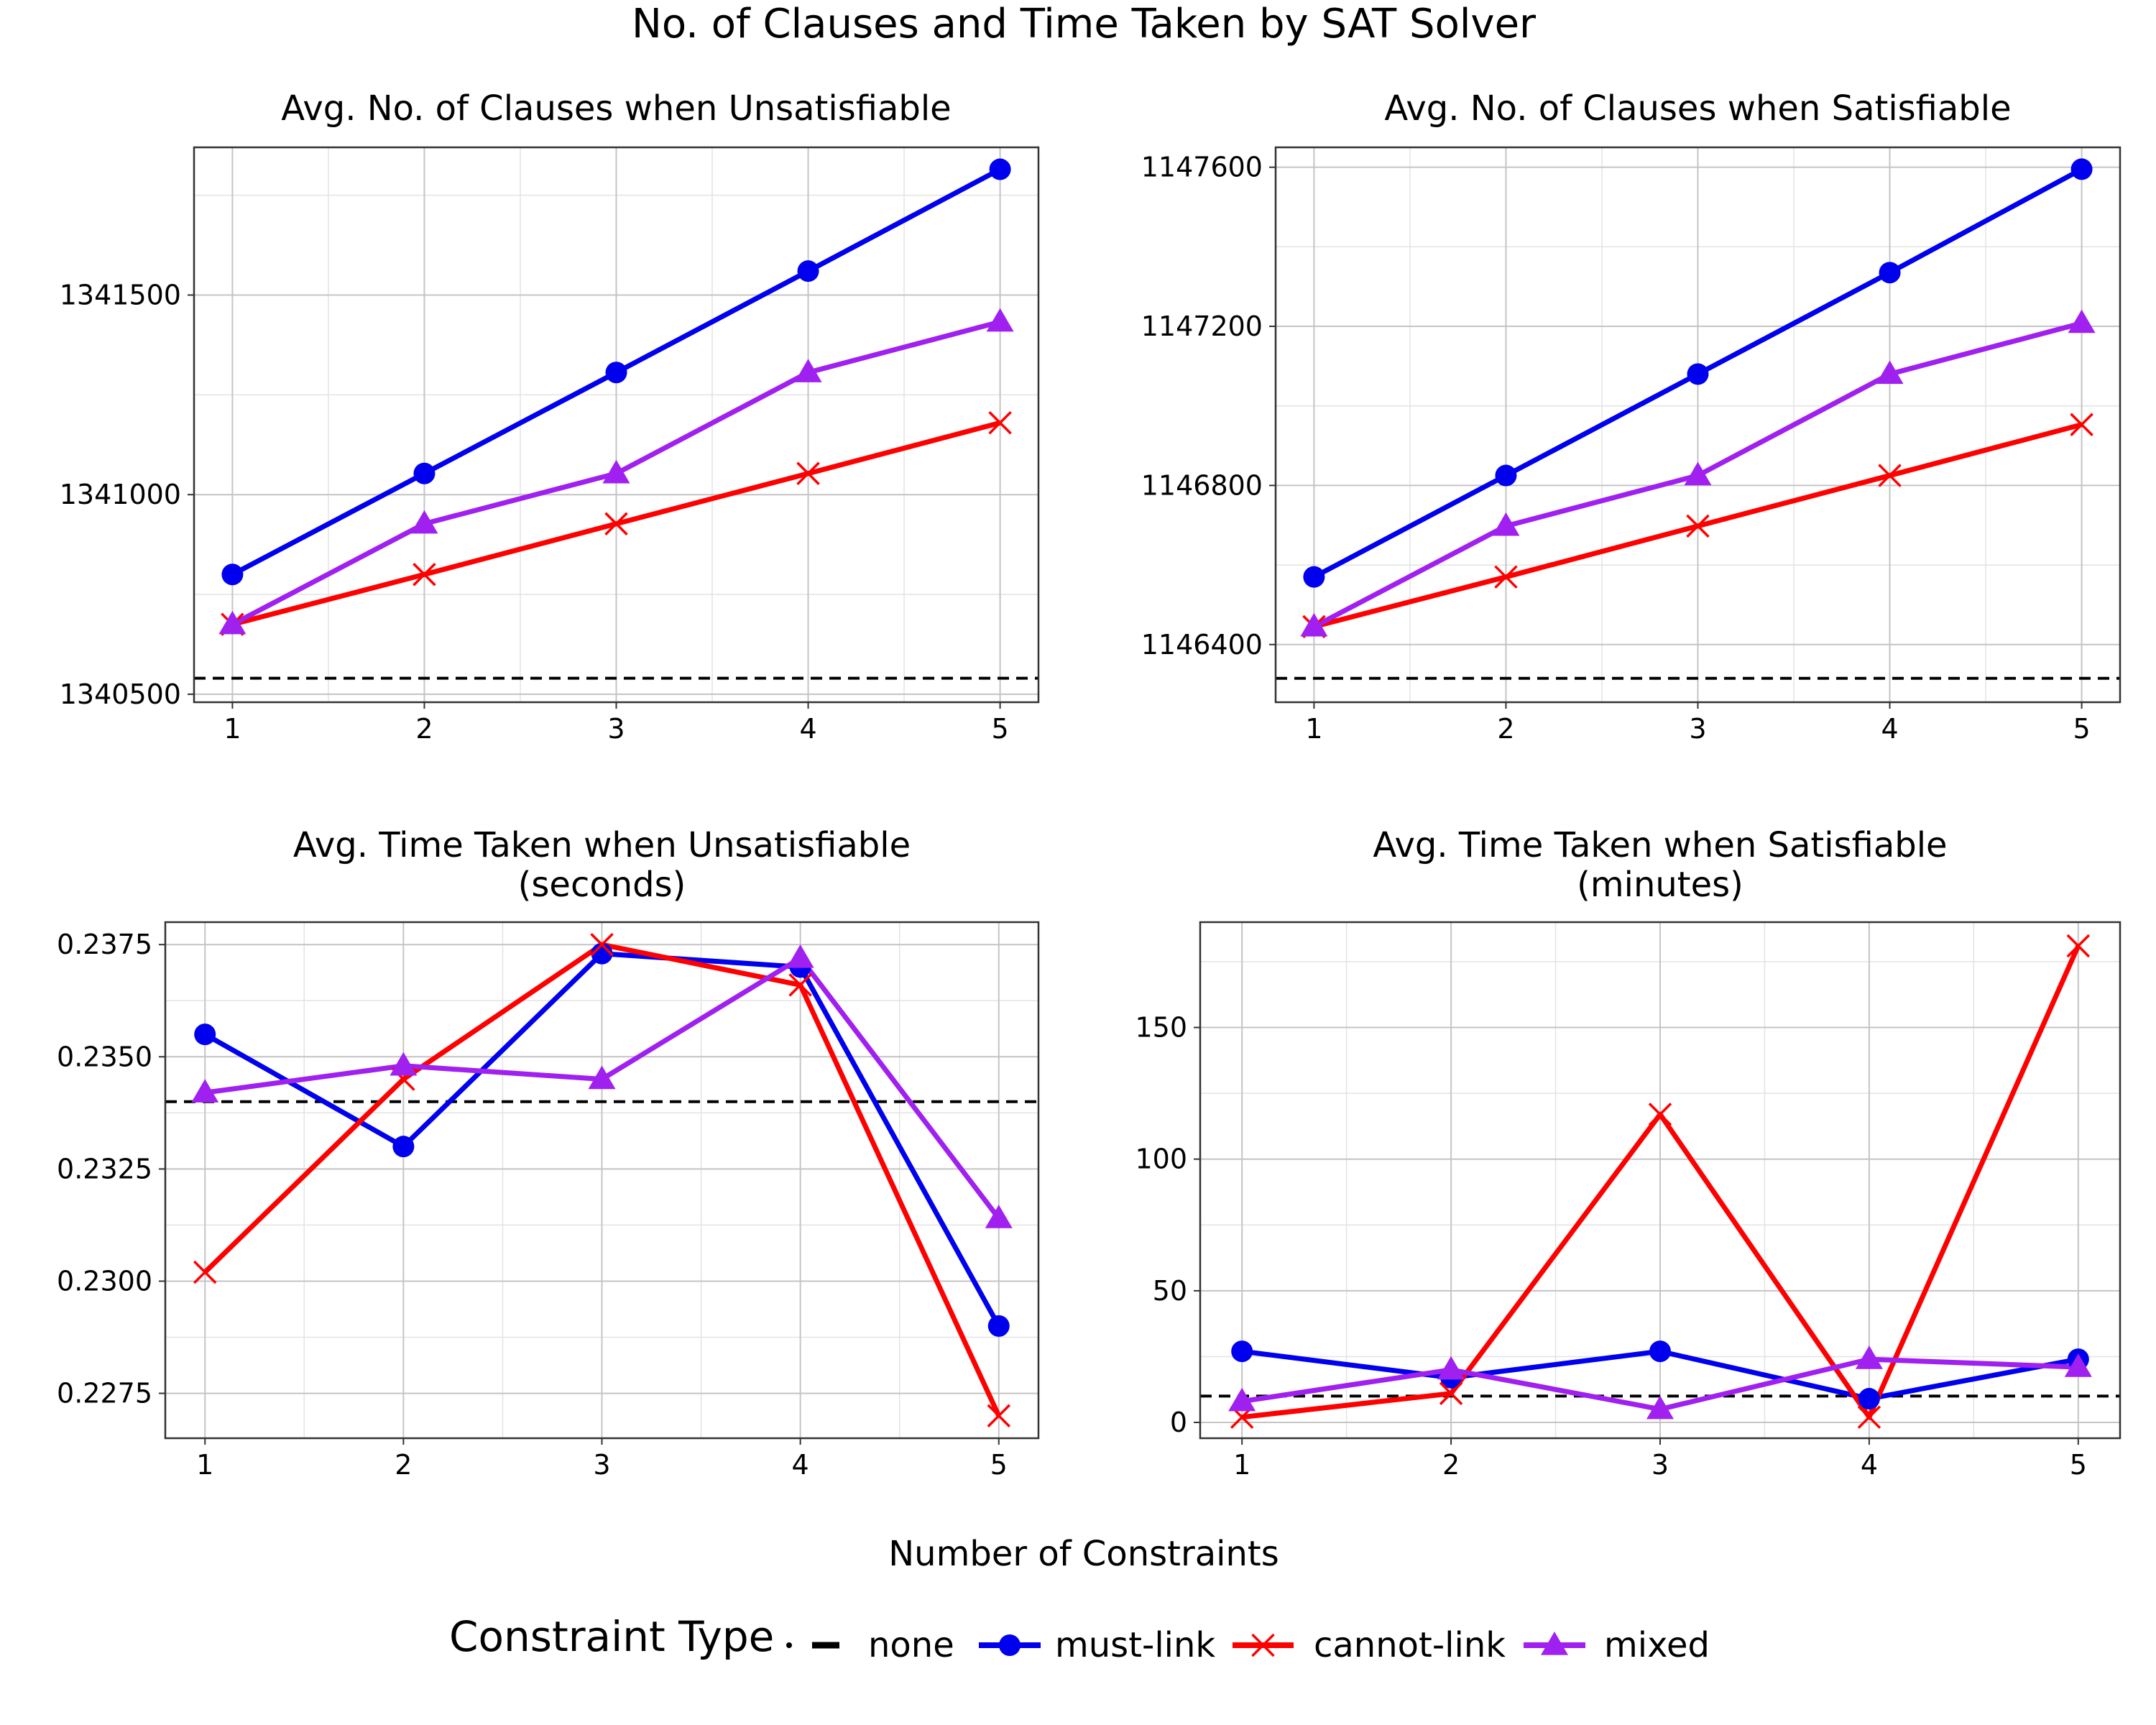  What do you see at coordinates (1135, 1645) in the screenshot?
I see `legend-label: must-link` at bounding box center [1135, 1645].